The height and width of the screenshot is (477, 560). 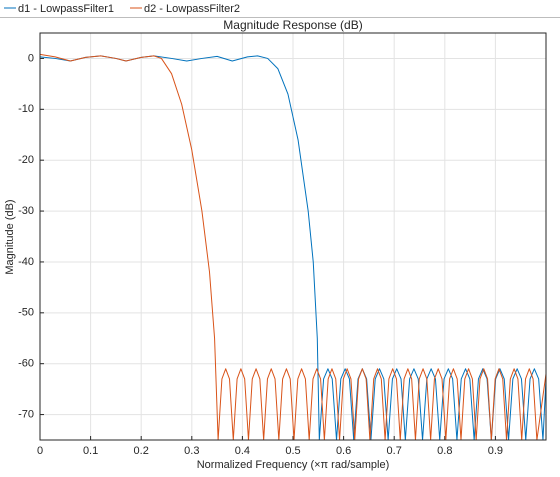 I want to click on x-tick-label: 0.5, so click(x=292, y=451).